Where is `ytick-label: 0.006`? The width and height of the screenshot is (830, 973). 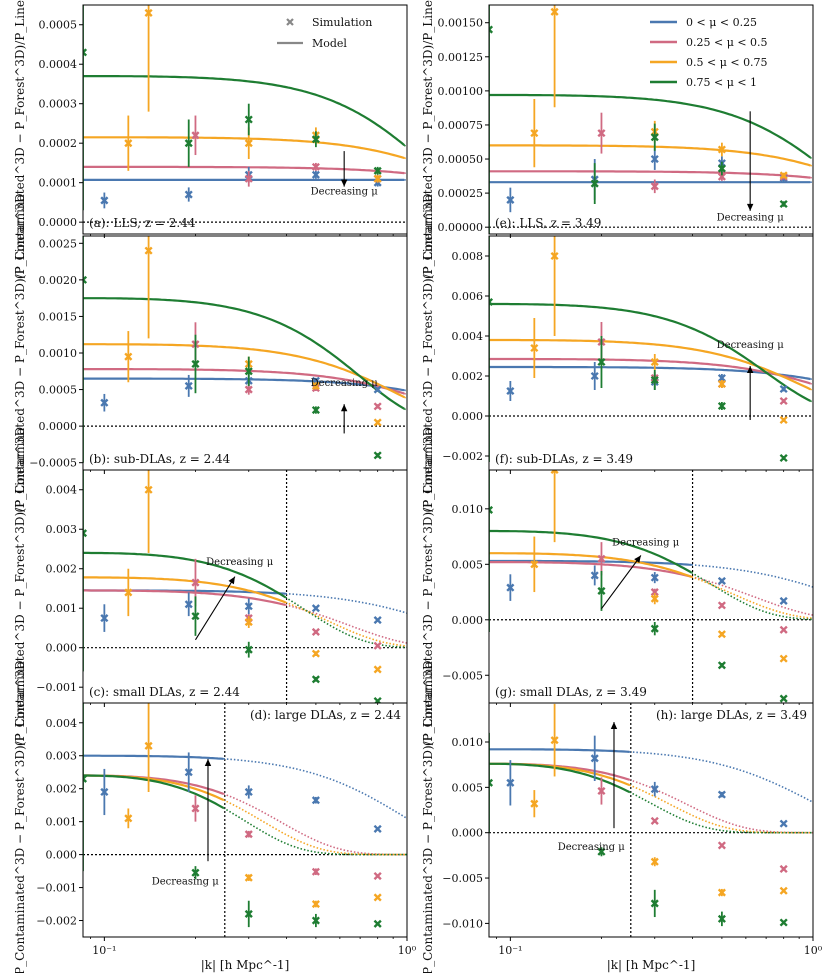 ytick-label: 0.006 is located at coordinates (468, 296).